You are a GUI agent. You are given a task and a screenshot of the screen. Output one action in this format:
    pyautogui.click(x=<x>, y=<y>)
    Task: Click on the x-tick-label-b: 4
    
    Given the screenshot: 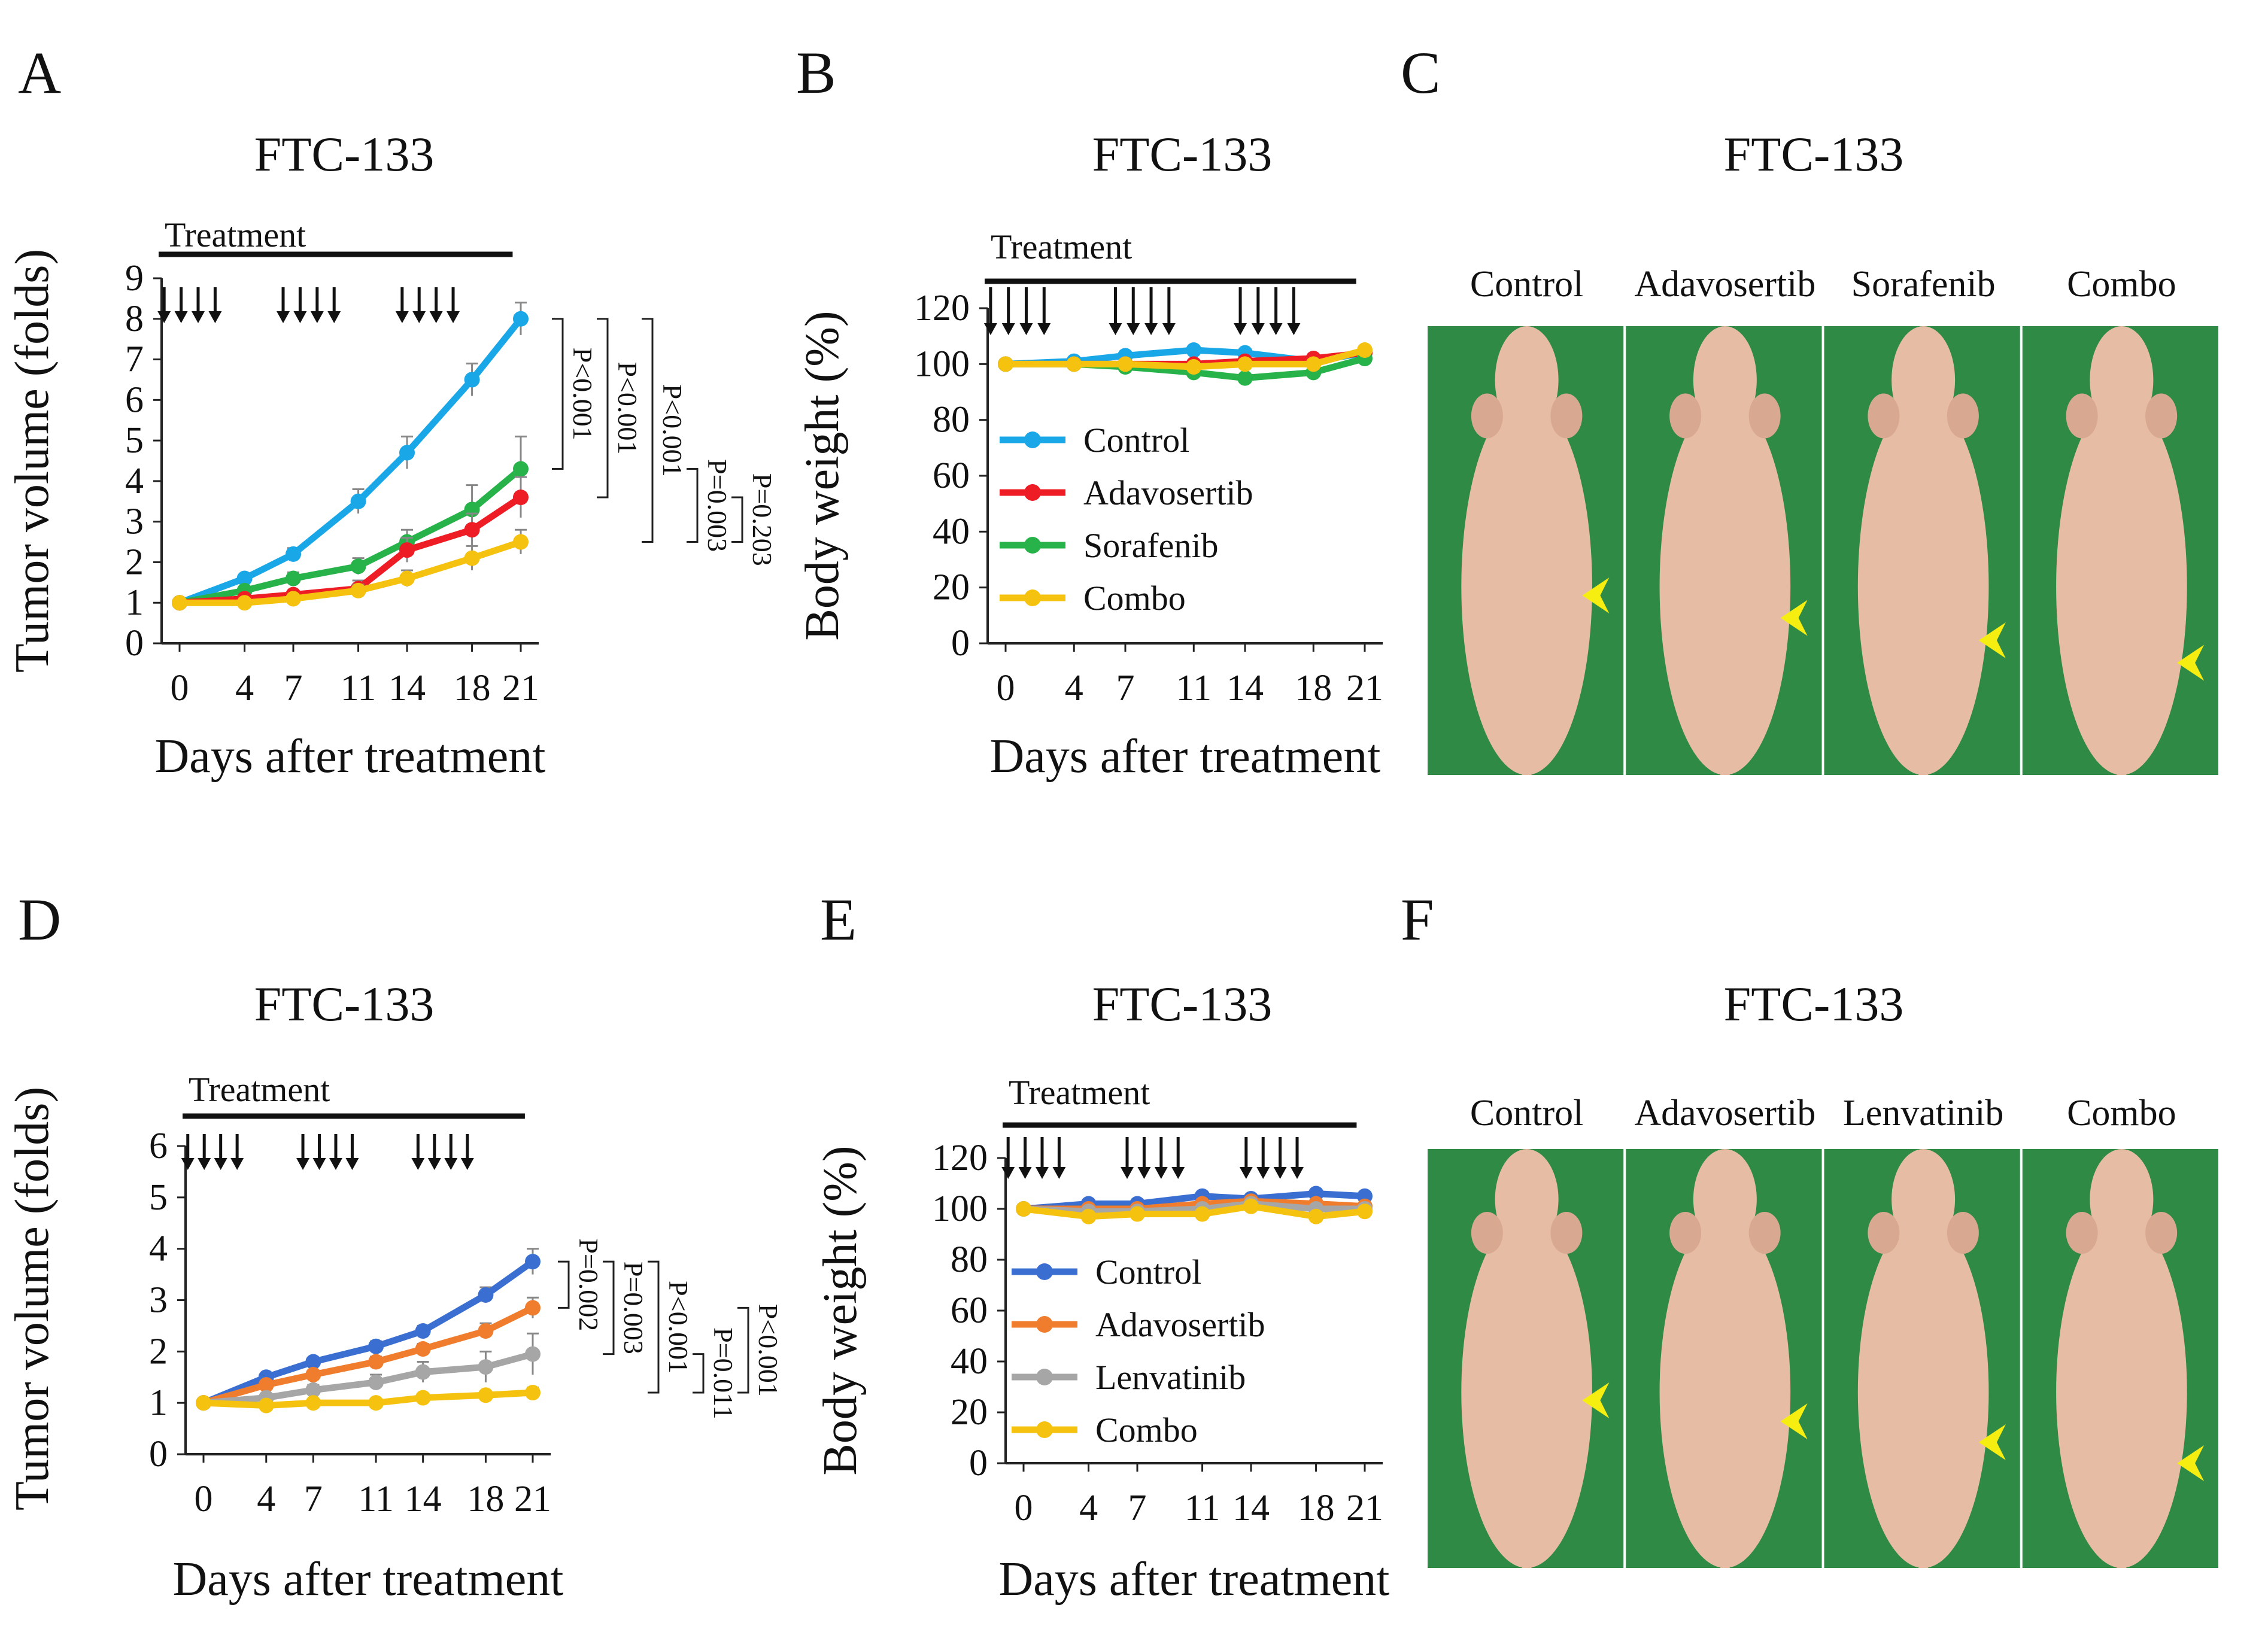 What is the action you would take?
    pyautogui.click(x=1074, y=688)
    